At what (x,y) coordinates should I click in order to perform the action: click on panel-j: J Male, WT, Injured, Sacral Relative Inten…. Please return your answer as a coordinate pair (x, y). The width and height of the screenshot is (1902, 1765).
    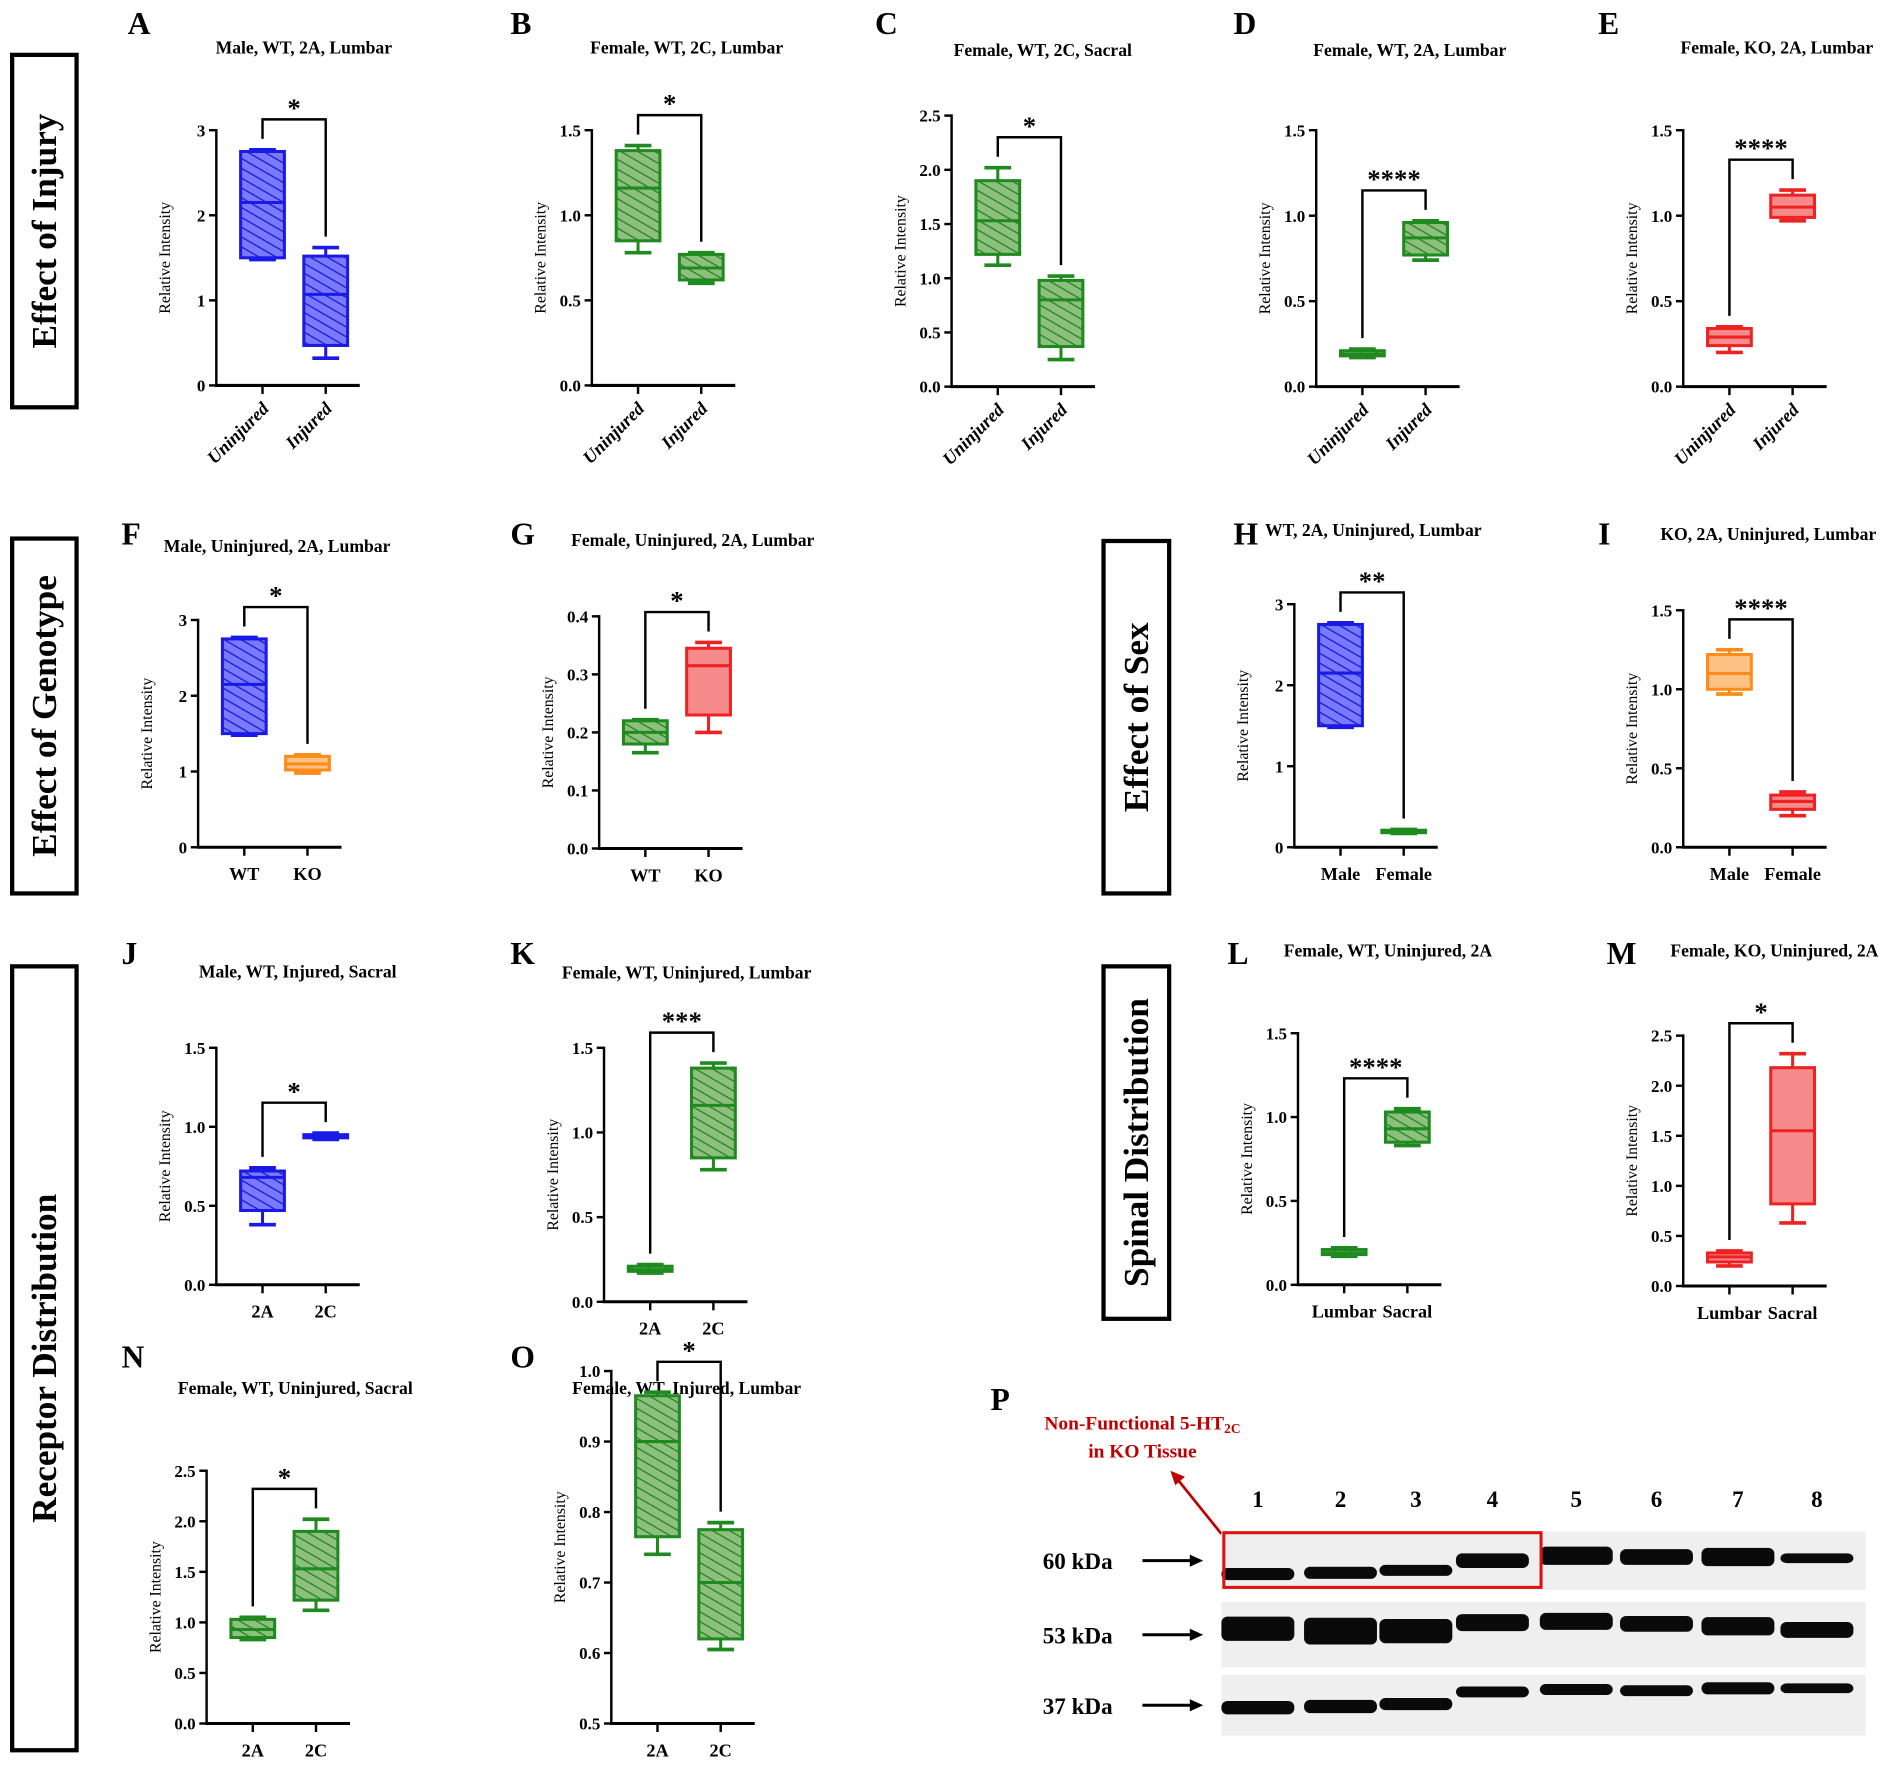
    Looking at the image, I should click on (259, 1129).